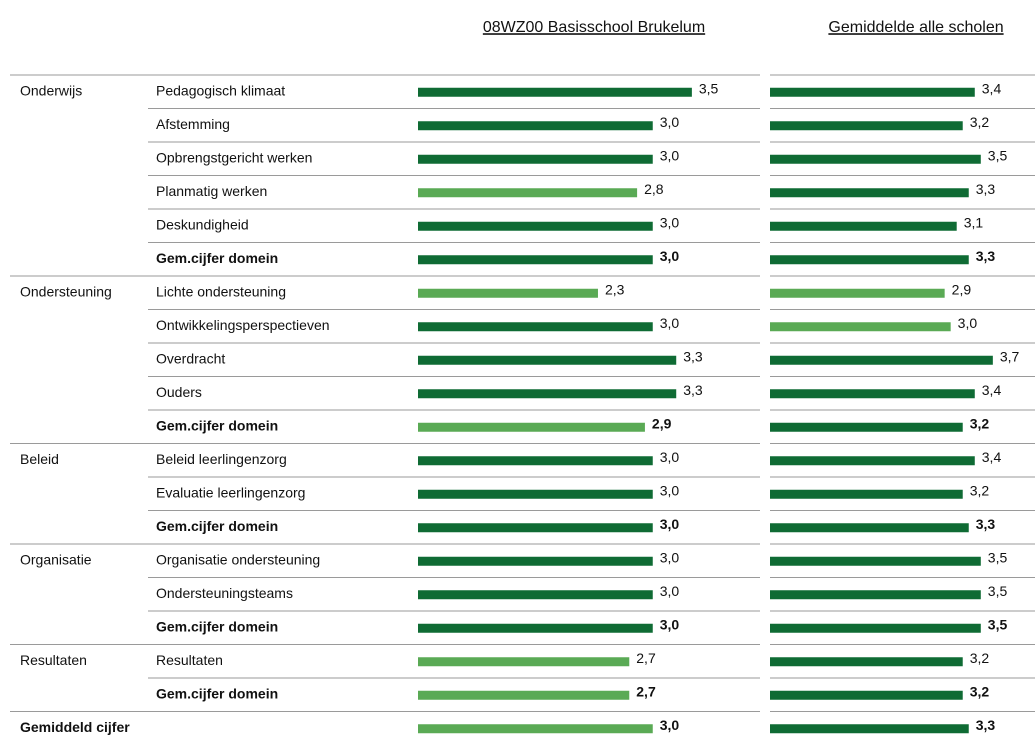 The image size is (1035, 745). What do you see at coordinates (51, 90) in the screenshot?
I see `domain-label: Onderwijs` at bounding box center [51, 90].